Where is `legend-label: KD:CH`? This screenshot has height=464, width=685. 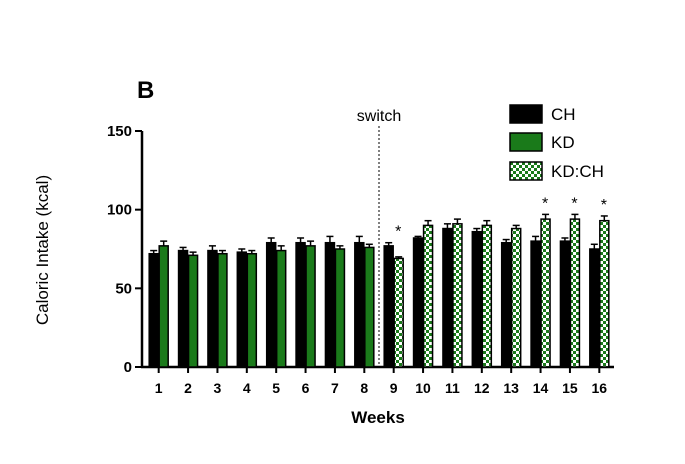
legend-label: KD:CH is located at coordinates (577, 171).